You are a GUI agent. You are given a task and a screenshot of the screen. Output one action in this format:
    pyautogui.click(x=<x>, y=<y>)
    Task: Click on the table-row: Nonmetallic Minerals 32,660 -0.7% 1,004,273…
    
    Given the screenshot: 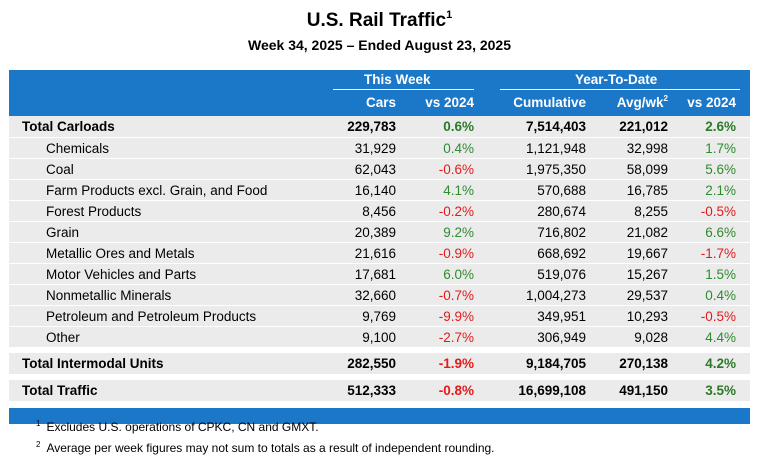 What is the action you would take?
    pyautogui.click(x=379, y=295)
    